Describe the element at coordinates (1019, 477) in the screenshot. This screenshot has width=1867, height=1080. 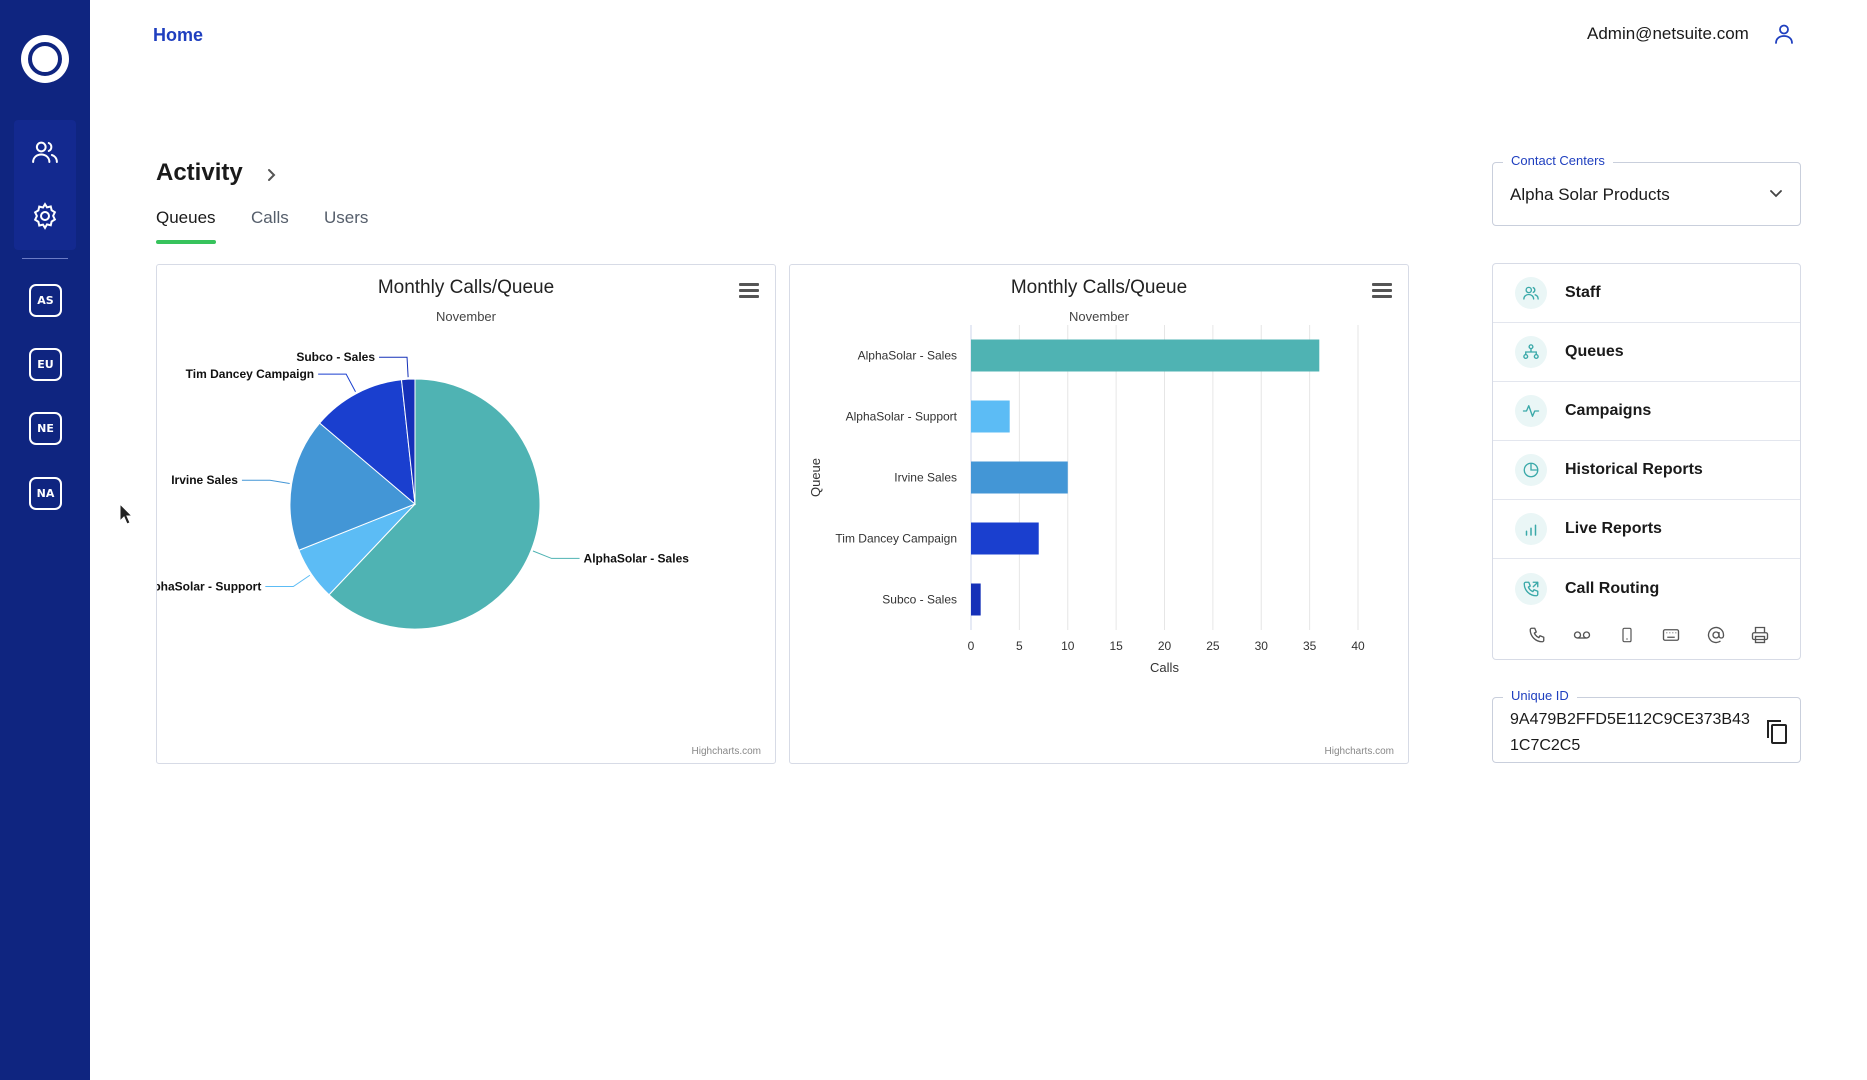
I see `bar-irvine-sales` at that location.